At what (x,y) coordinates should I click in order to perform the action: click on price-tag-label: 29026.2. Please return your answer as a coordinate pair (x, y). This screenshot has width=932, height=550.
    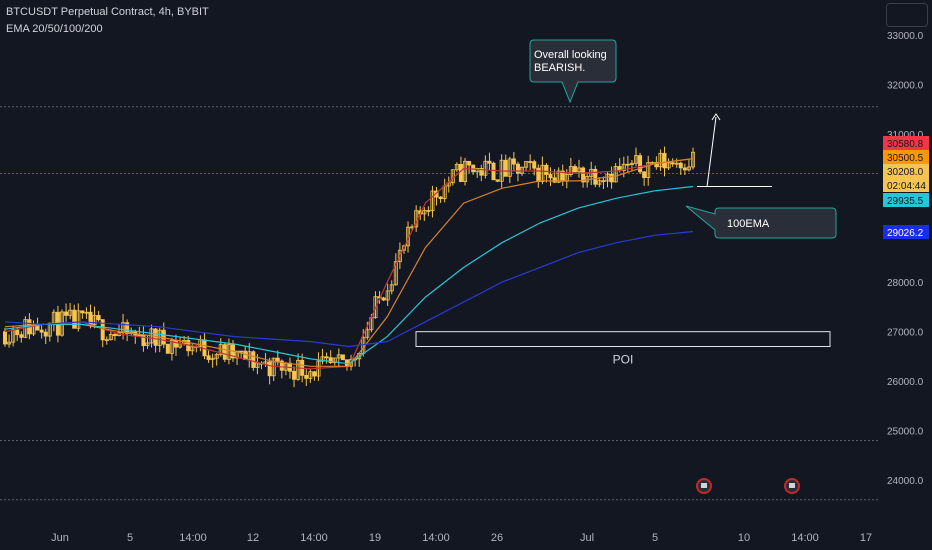
    Looking at the image, I should click on (905, 233).